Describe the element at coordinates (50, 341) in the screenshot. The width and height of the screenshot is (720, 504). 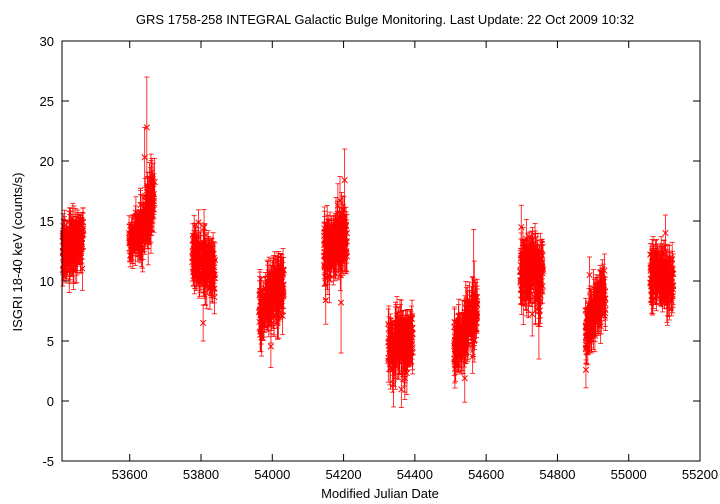
I see `y-tick-label: 5` at that location.